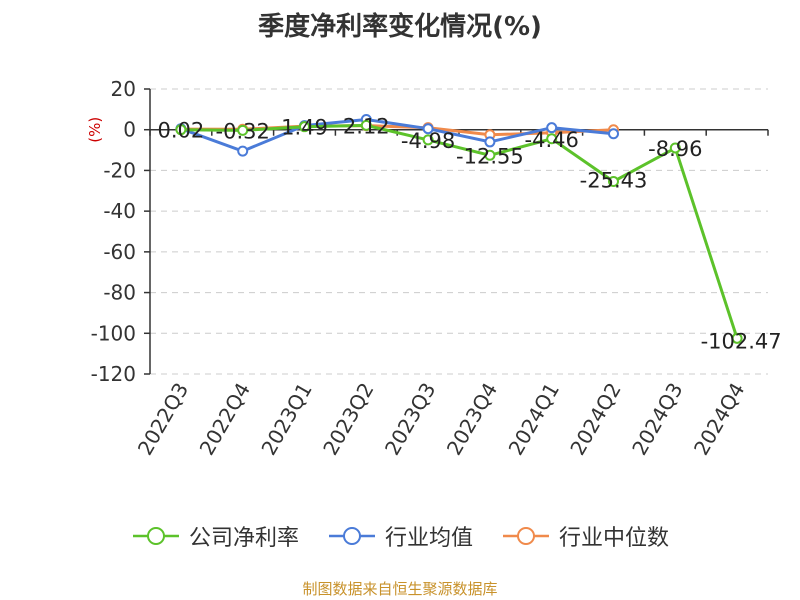 Image resolution: width=800 pixels, height=600 pixels. Describe the element at coordinates (614, 538) in the screenshot. I see `legend-label: 行业中位数` at that location.